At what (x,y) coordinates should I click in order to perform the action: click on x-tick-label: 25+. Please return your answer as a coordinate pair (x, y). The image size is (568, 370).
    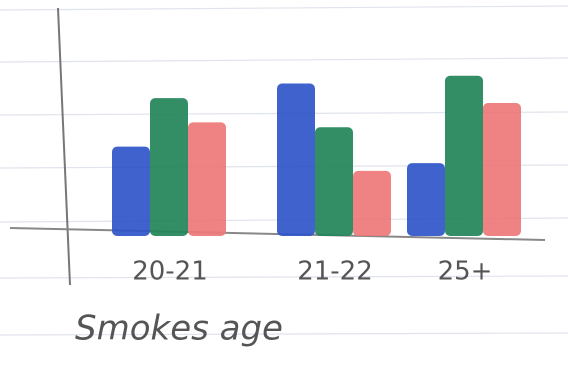
    Looking at the image, I should click on (465, 272).